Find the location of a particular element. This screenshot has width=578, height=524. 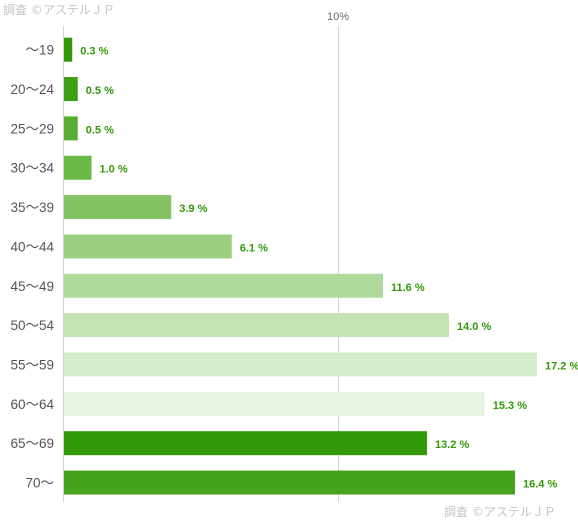

category-label-7: 50〜54 is located at coordinates (32, 325).